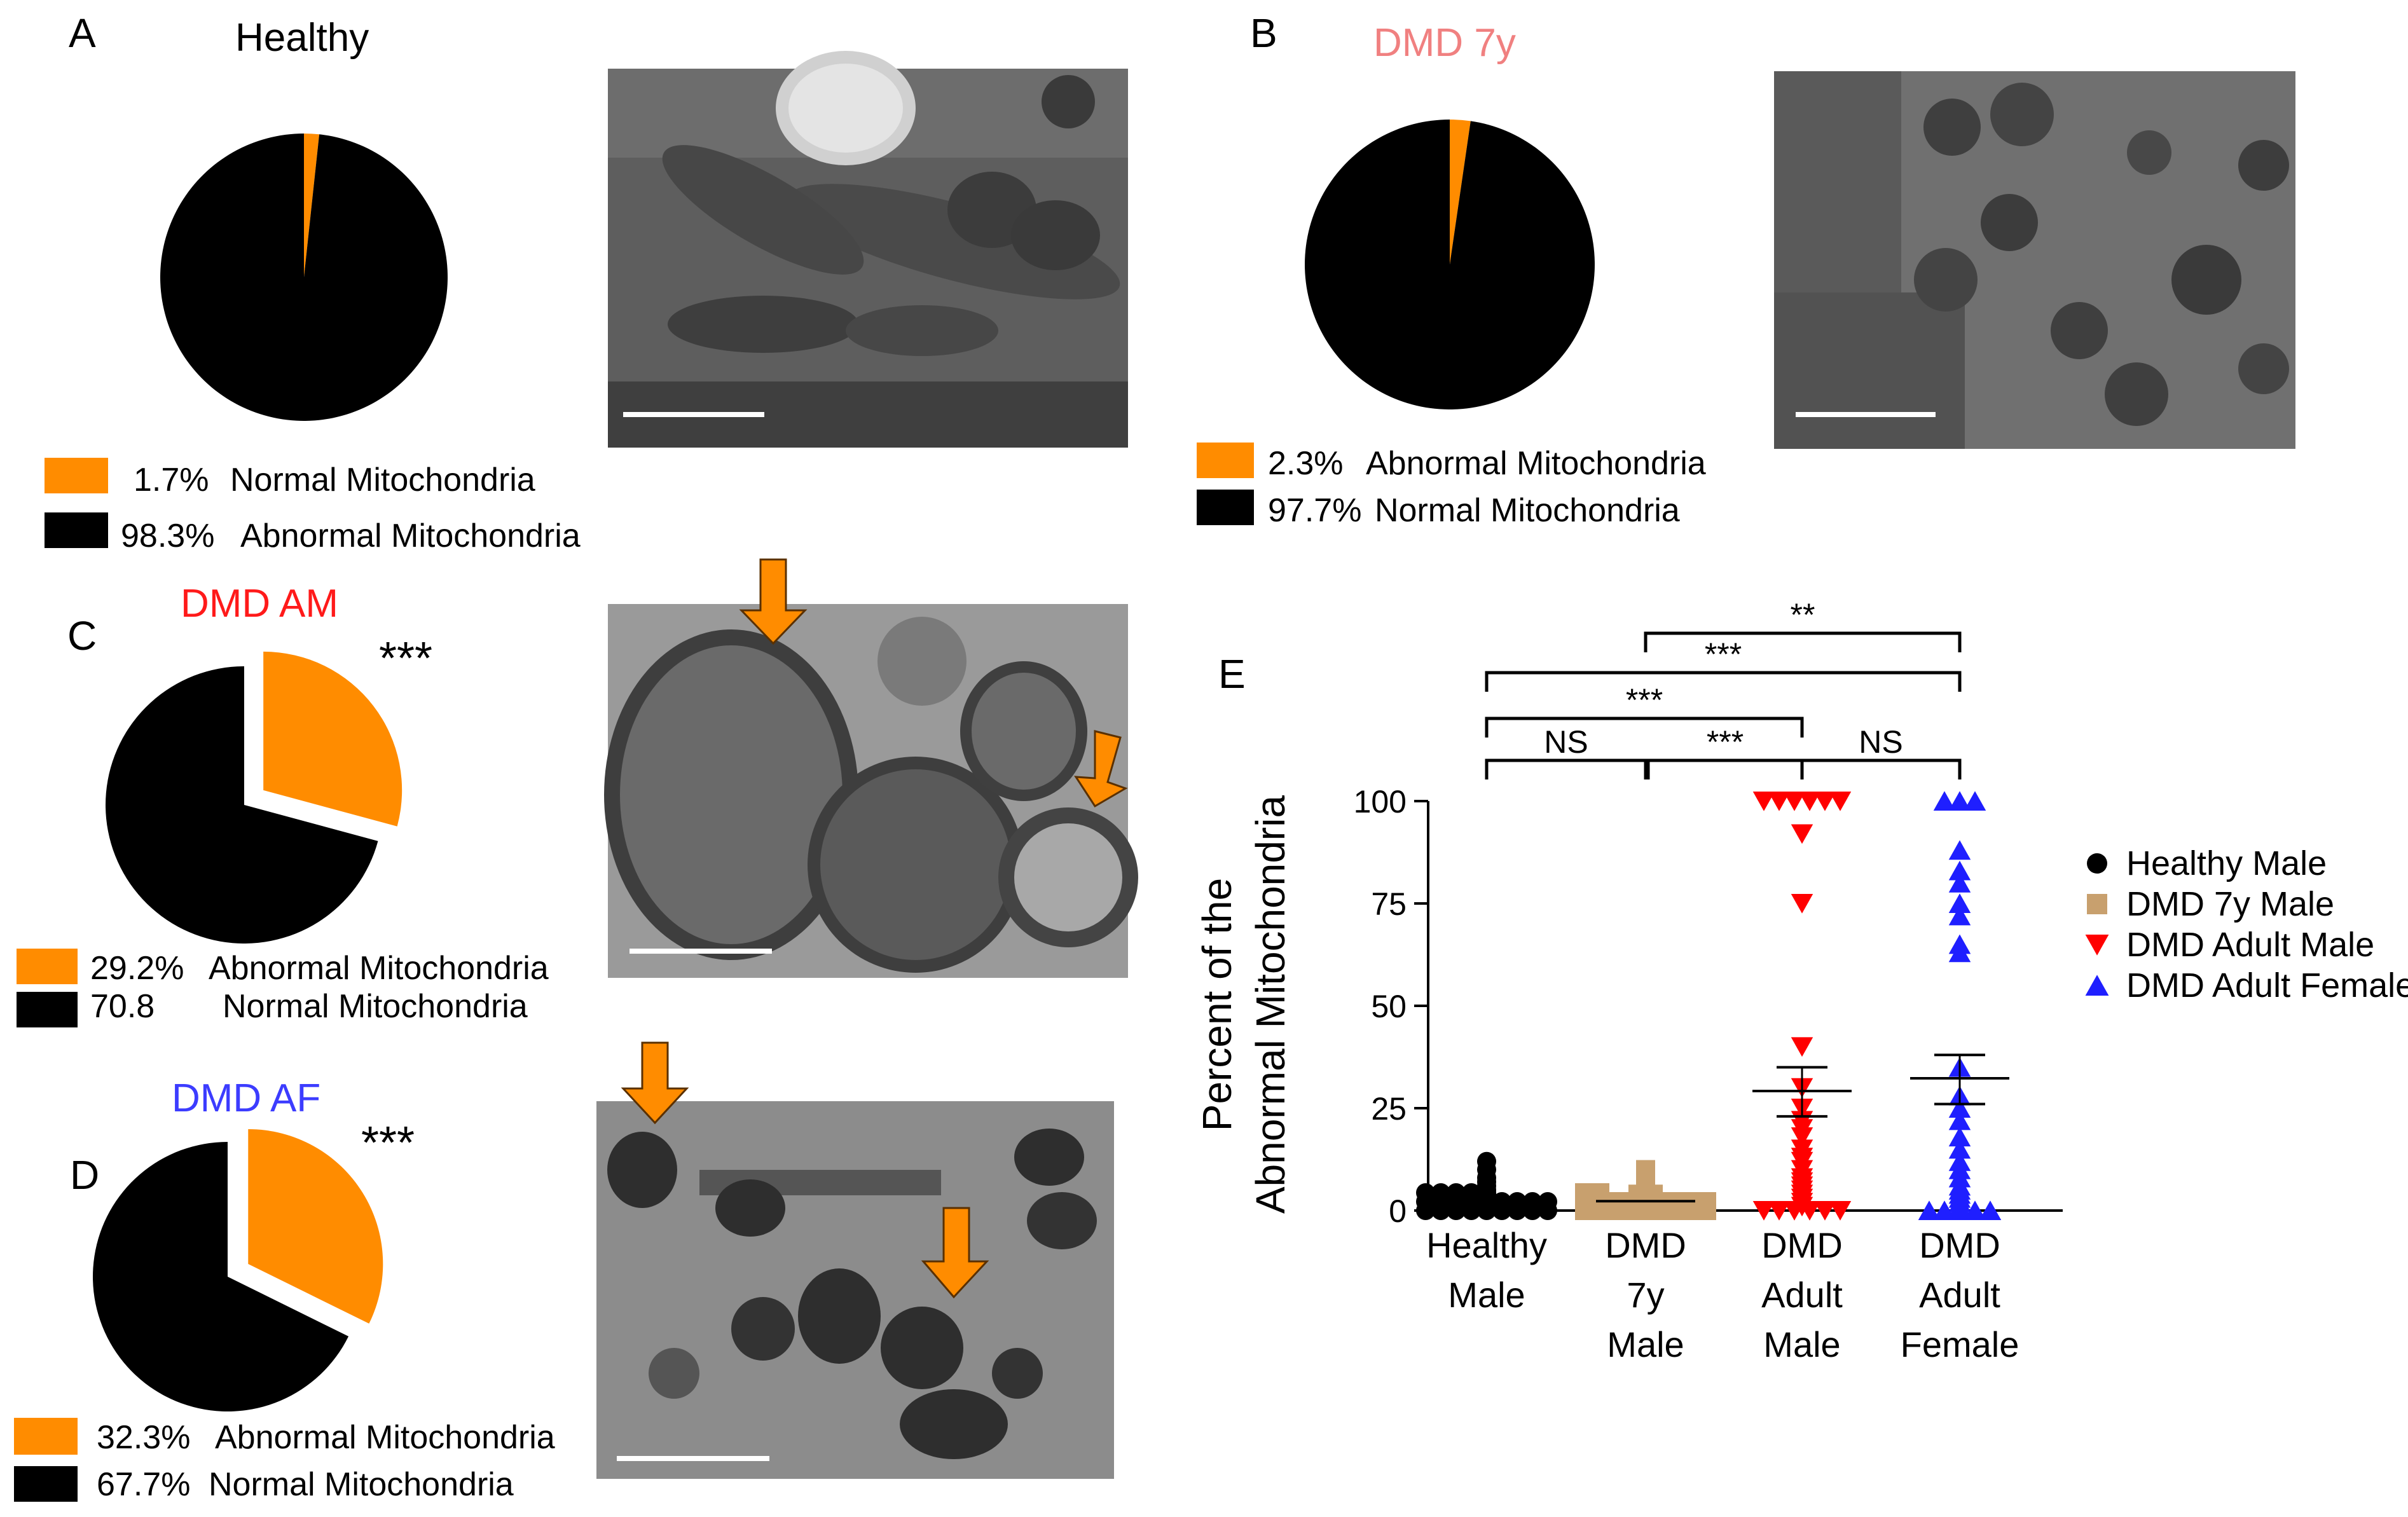 The image size is (2408, 1517). What do you see at coordinates (171, 480) in the screenshot?
I see `legend-pct: 1.7%` at bounding box center [171, 480].